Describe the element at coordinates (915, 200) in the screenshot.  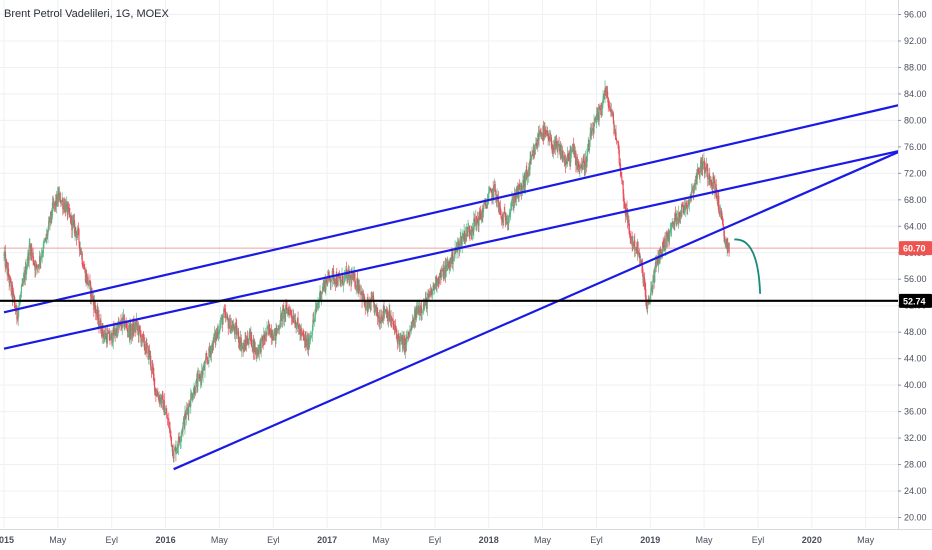
I see `y-tick-label: 68.00` at that location.